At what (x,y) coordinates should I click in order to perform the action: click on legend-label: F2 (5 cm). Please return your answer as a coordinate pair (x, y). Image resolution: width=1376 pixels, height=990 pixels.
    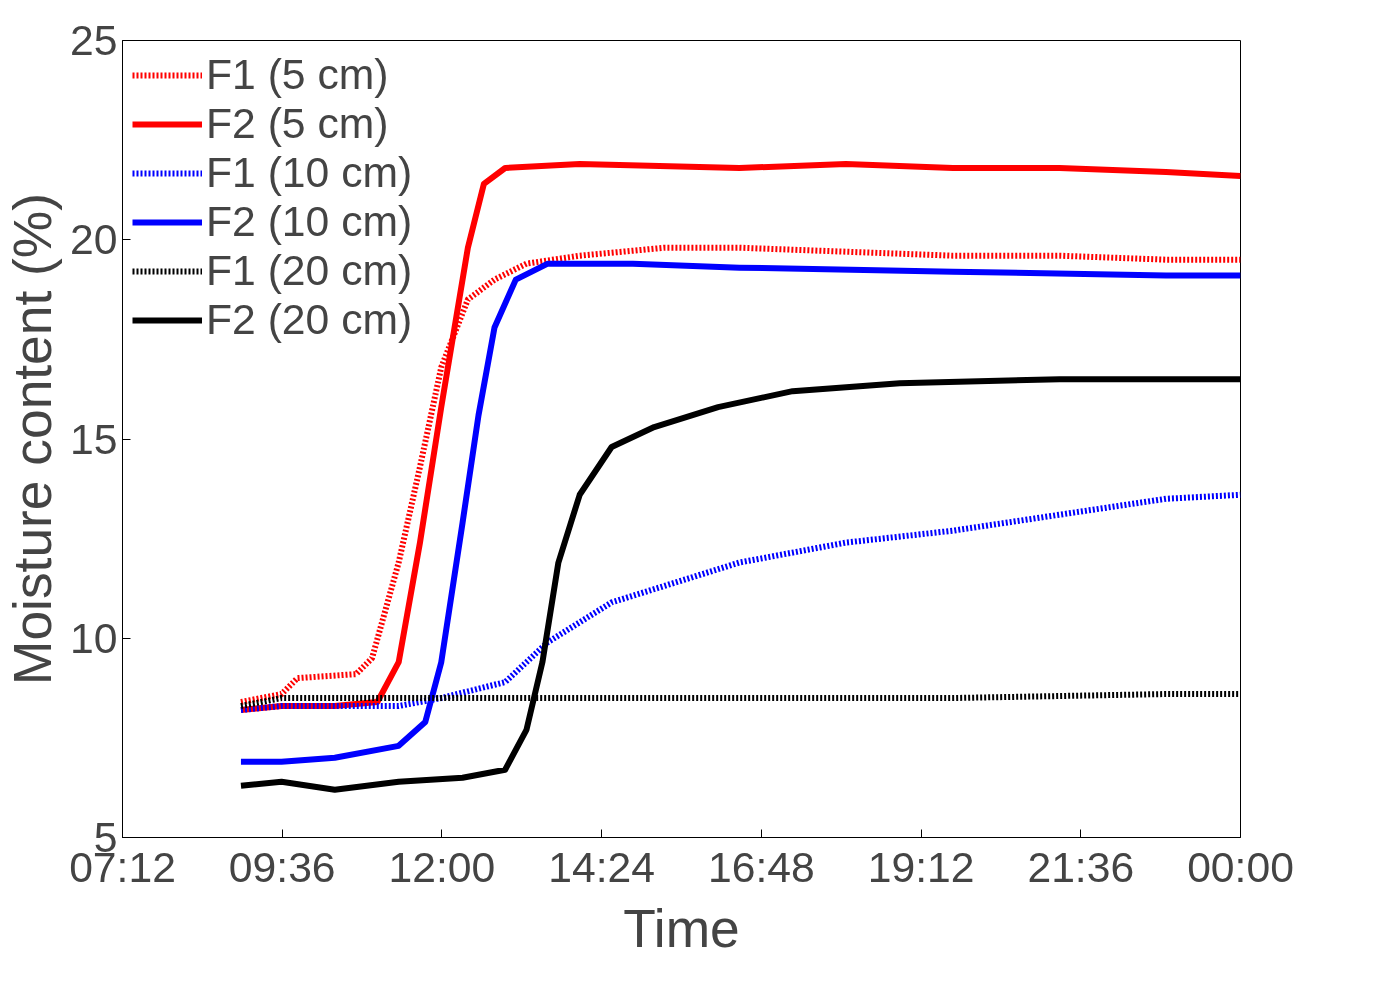
    Looking at the image, I should click on (297, 123).